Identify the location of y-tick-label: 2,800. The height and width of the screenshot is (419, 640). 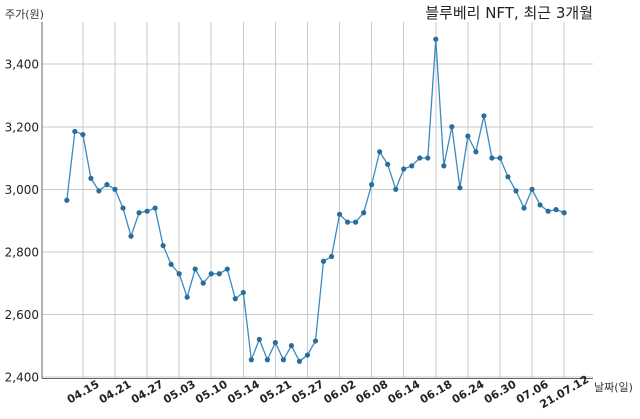
(22, 252).